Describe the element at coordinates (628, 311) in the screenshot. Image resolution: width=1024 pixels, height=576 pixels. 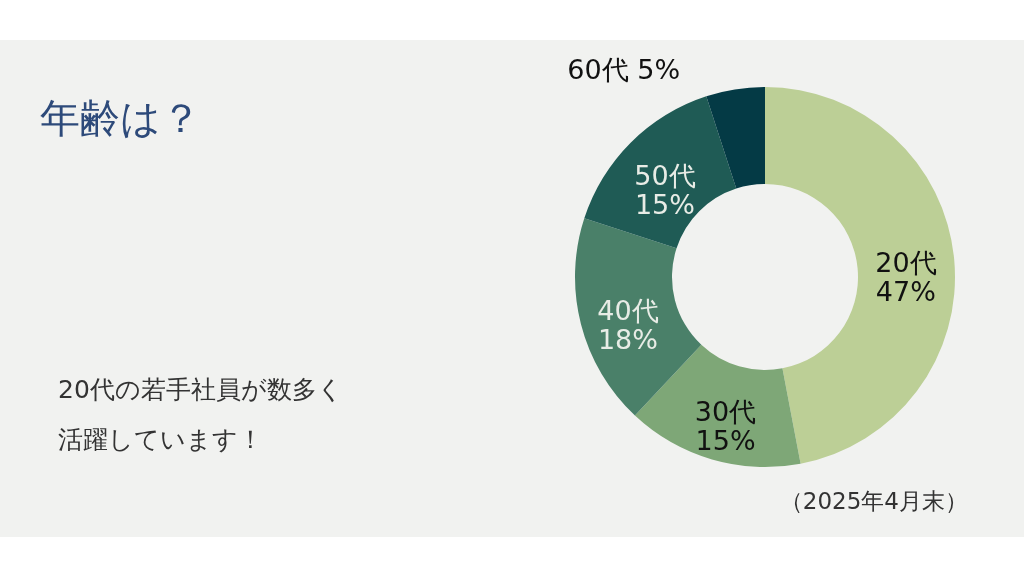
I see `slice-label: 40代` at that location.